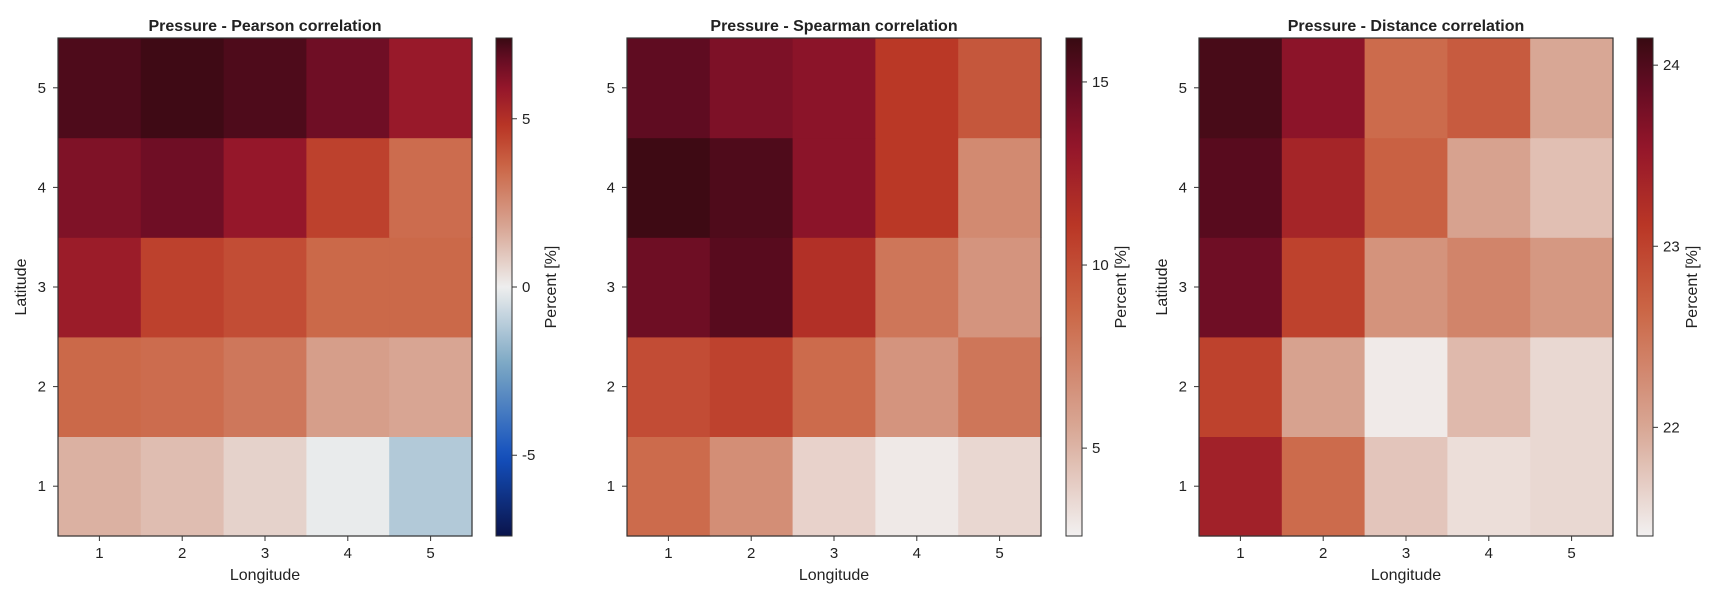 The height and width of the screenshot is (600, 1720). Describe the element at coordinates (528, 455) in the screenshot. I see `colorbar-tick-label: -5` at that location.